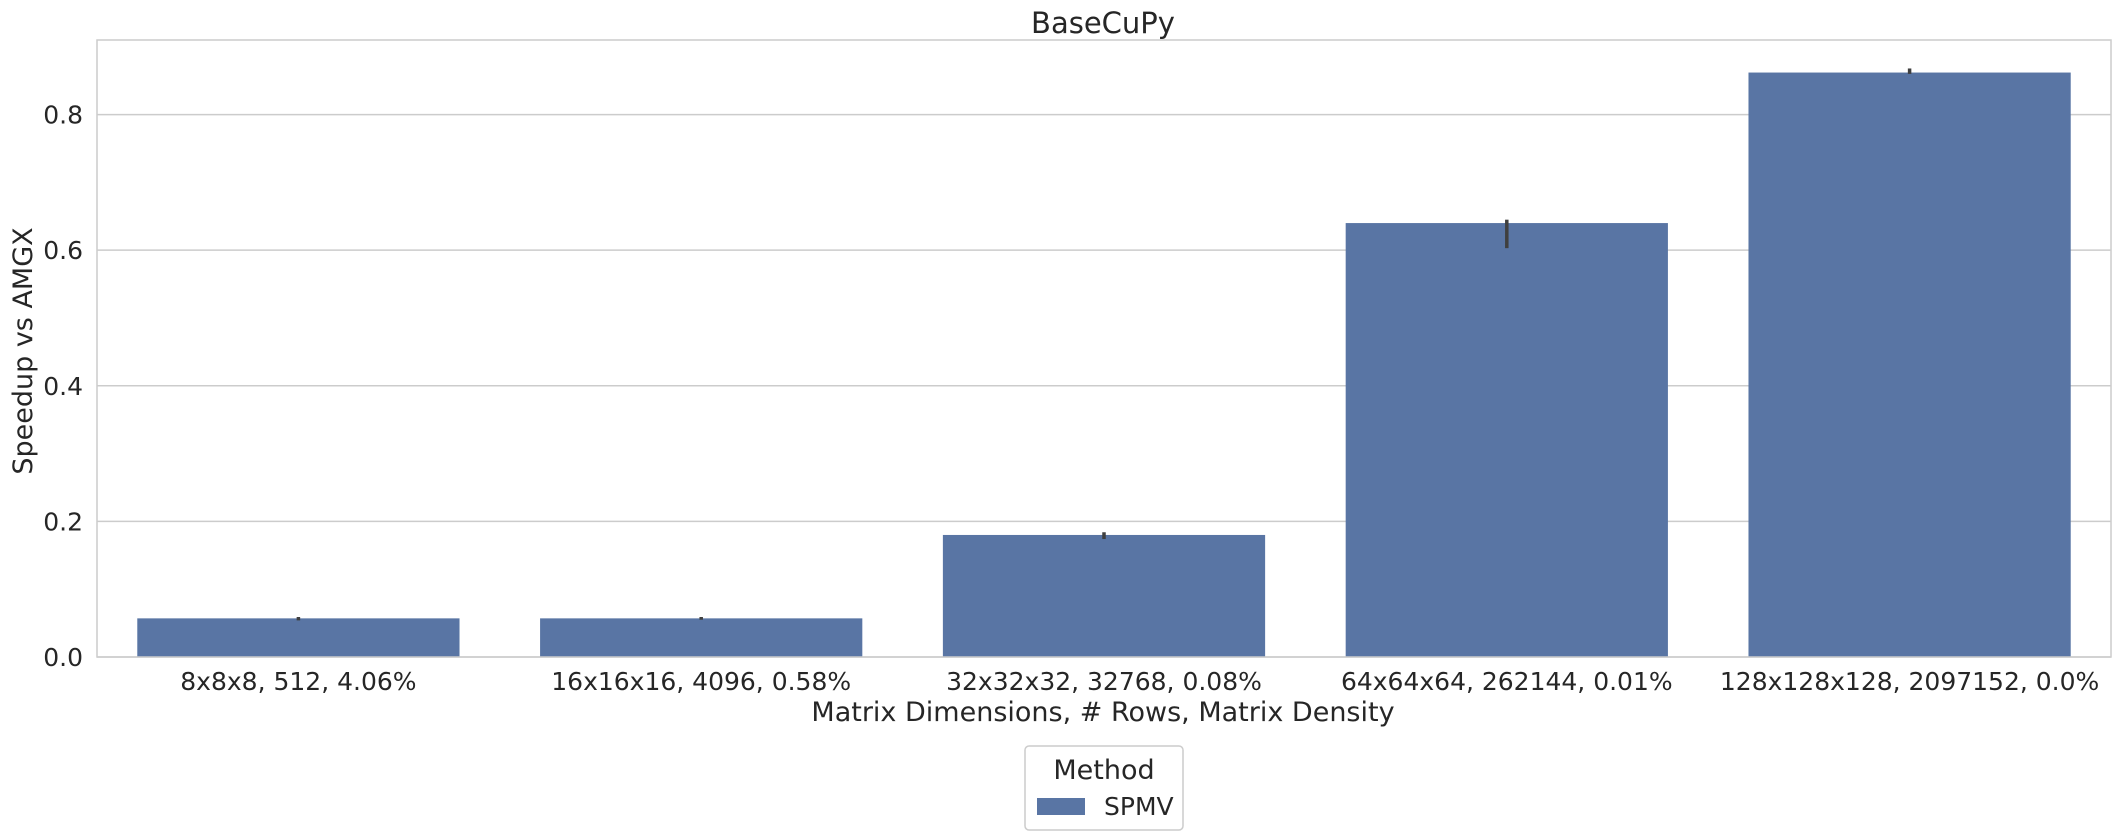 Image resolution: width=2121 pixels, height=840 pixels. Describe the element at coordinates (63, 250) in the screenshot. I see `y-tick-label: 0.6` at that location.